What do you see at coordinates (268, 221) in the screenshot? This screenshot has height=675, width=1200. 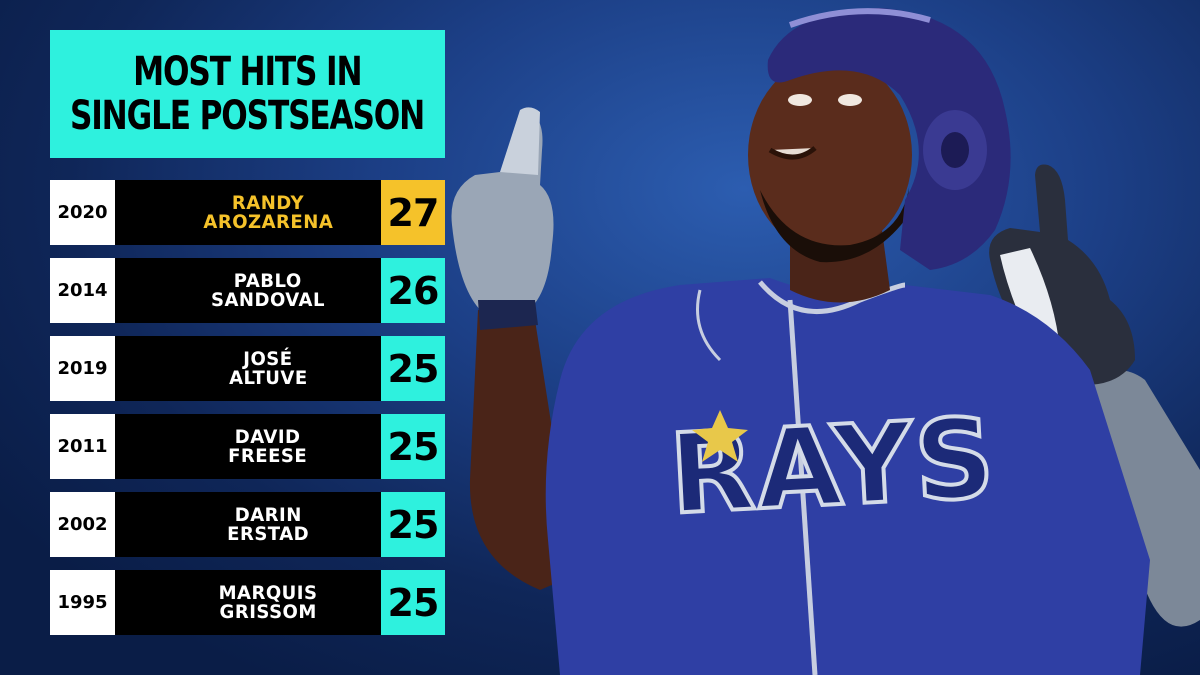 I see `player-last-name: AROZARENA` at bounding box center [268, 221].